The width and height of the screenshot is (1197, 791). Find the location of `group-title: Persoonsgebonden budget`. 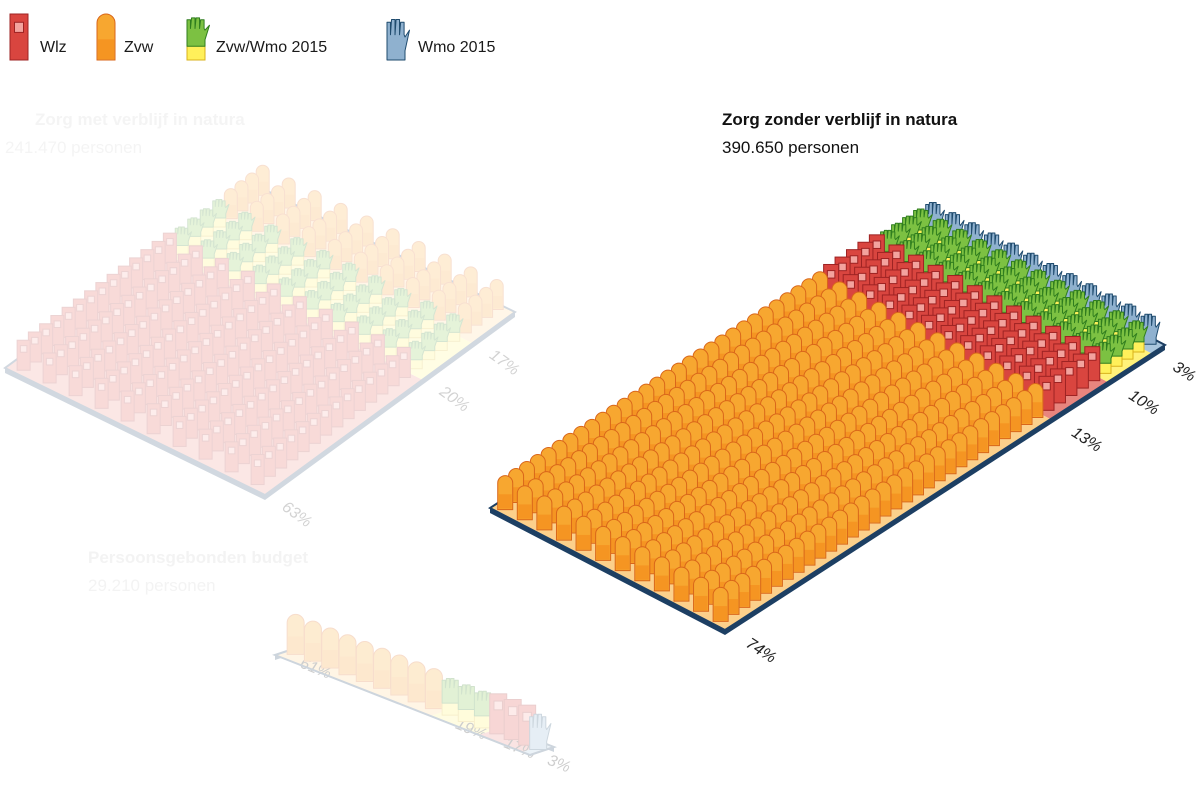

group-title: Persoonsgebonden budget is located at coordinates (198, 557).